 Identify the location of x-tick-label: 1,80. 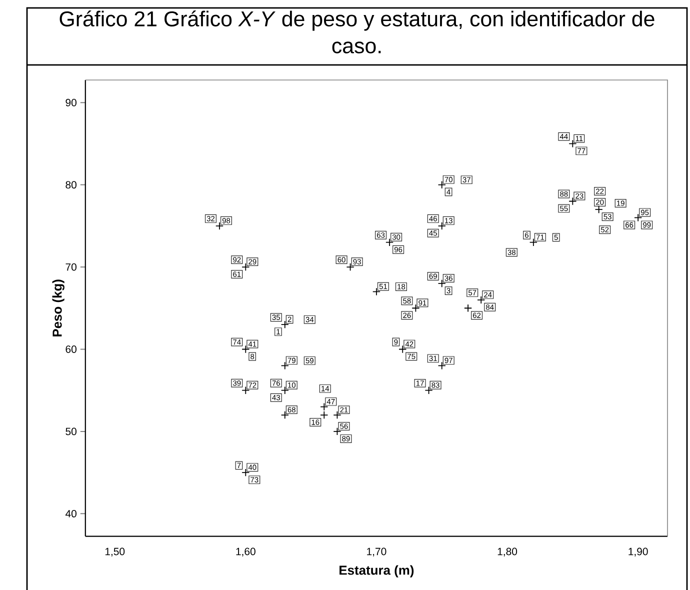
(508, 552).